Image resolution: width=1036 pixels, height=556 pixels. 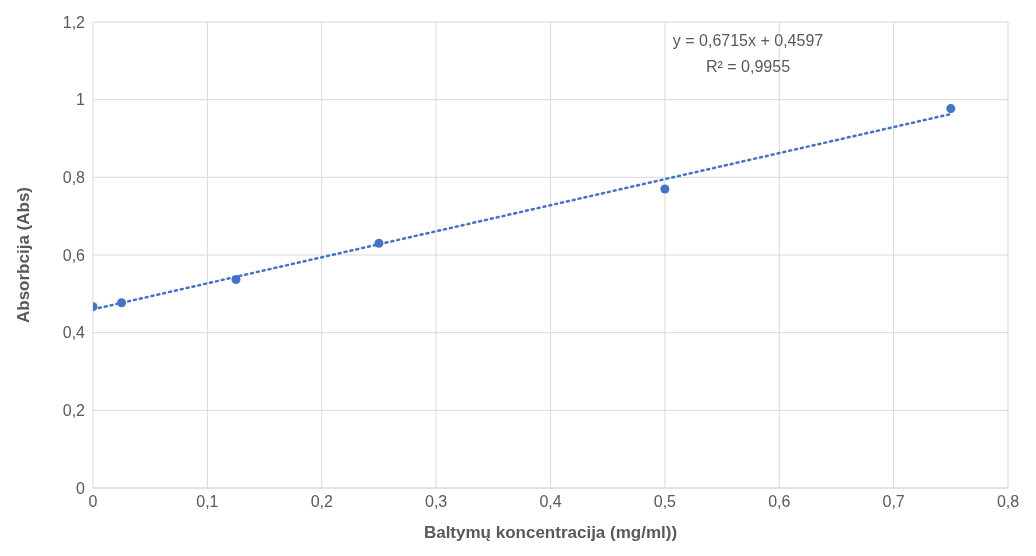 What do you see at coordinates (748, 67) in the screenshot?
I see `annotation: R² = 0,9955` at bounding box center [748, 67].